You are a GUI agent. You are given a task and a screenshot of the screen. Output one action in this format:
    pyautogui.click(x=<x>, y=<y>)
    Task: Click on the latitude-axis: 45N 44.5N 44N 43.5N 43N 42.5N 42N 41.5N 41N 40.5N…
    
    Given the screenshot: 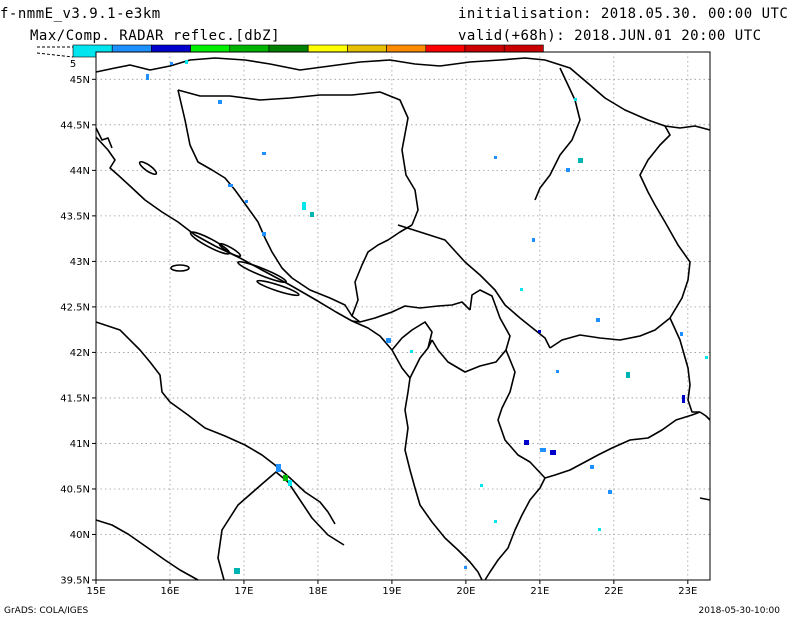 What is the action you would take?
    pyautogui.click(x=78, y=331)
    